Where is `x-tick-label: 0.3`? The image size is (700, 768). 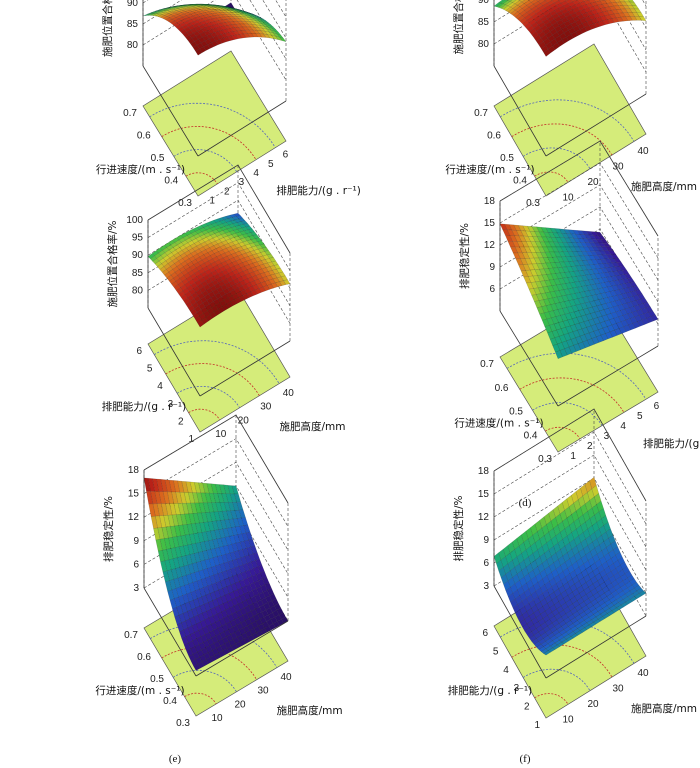
x-tick-label: 0.3 is located at coordinates (183, 723).